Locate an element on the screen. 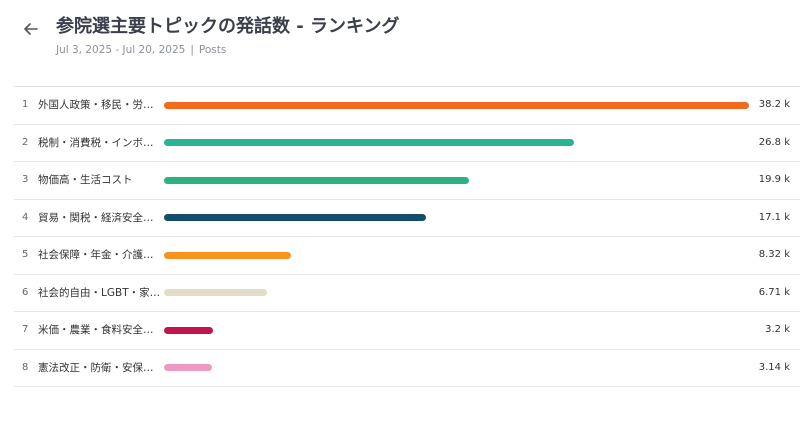  date-range: Jul 3, 2025 - Jul 20, 2025 is located at coordinates (121, 50).